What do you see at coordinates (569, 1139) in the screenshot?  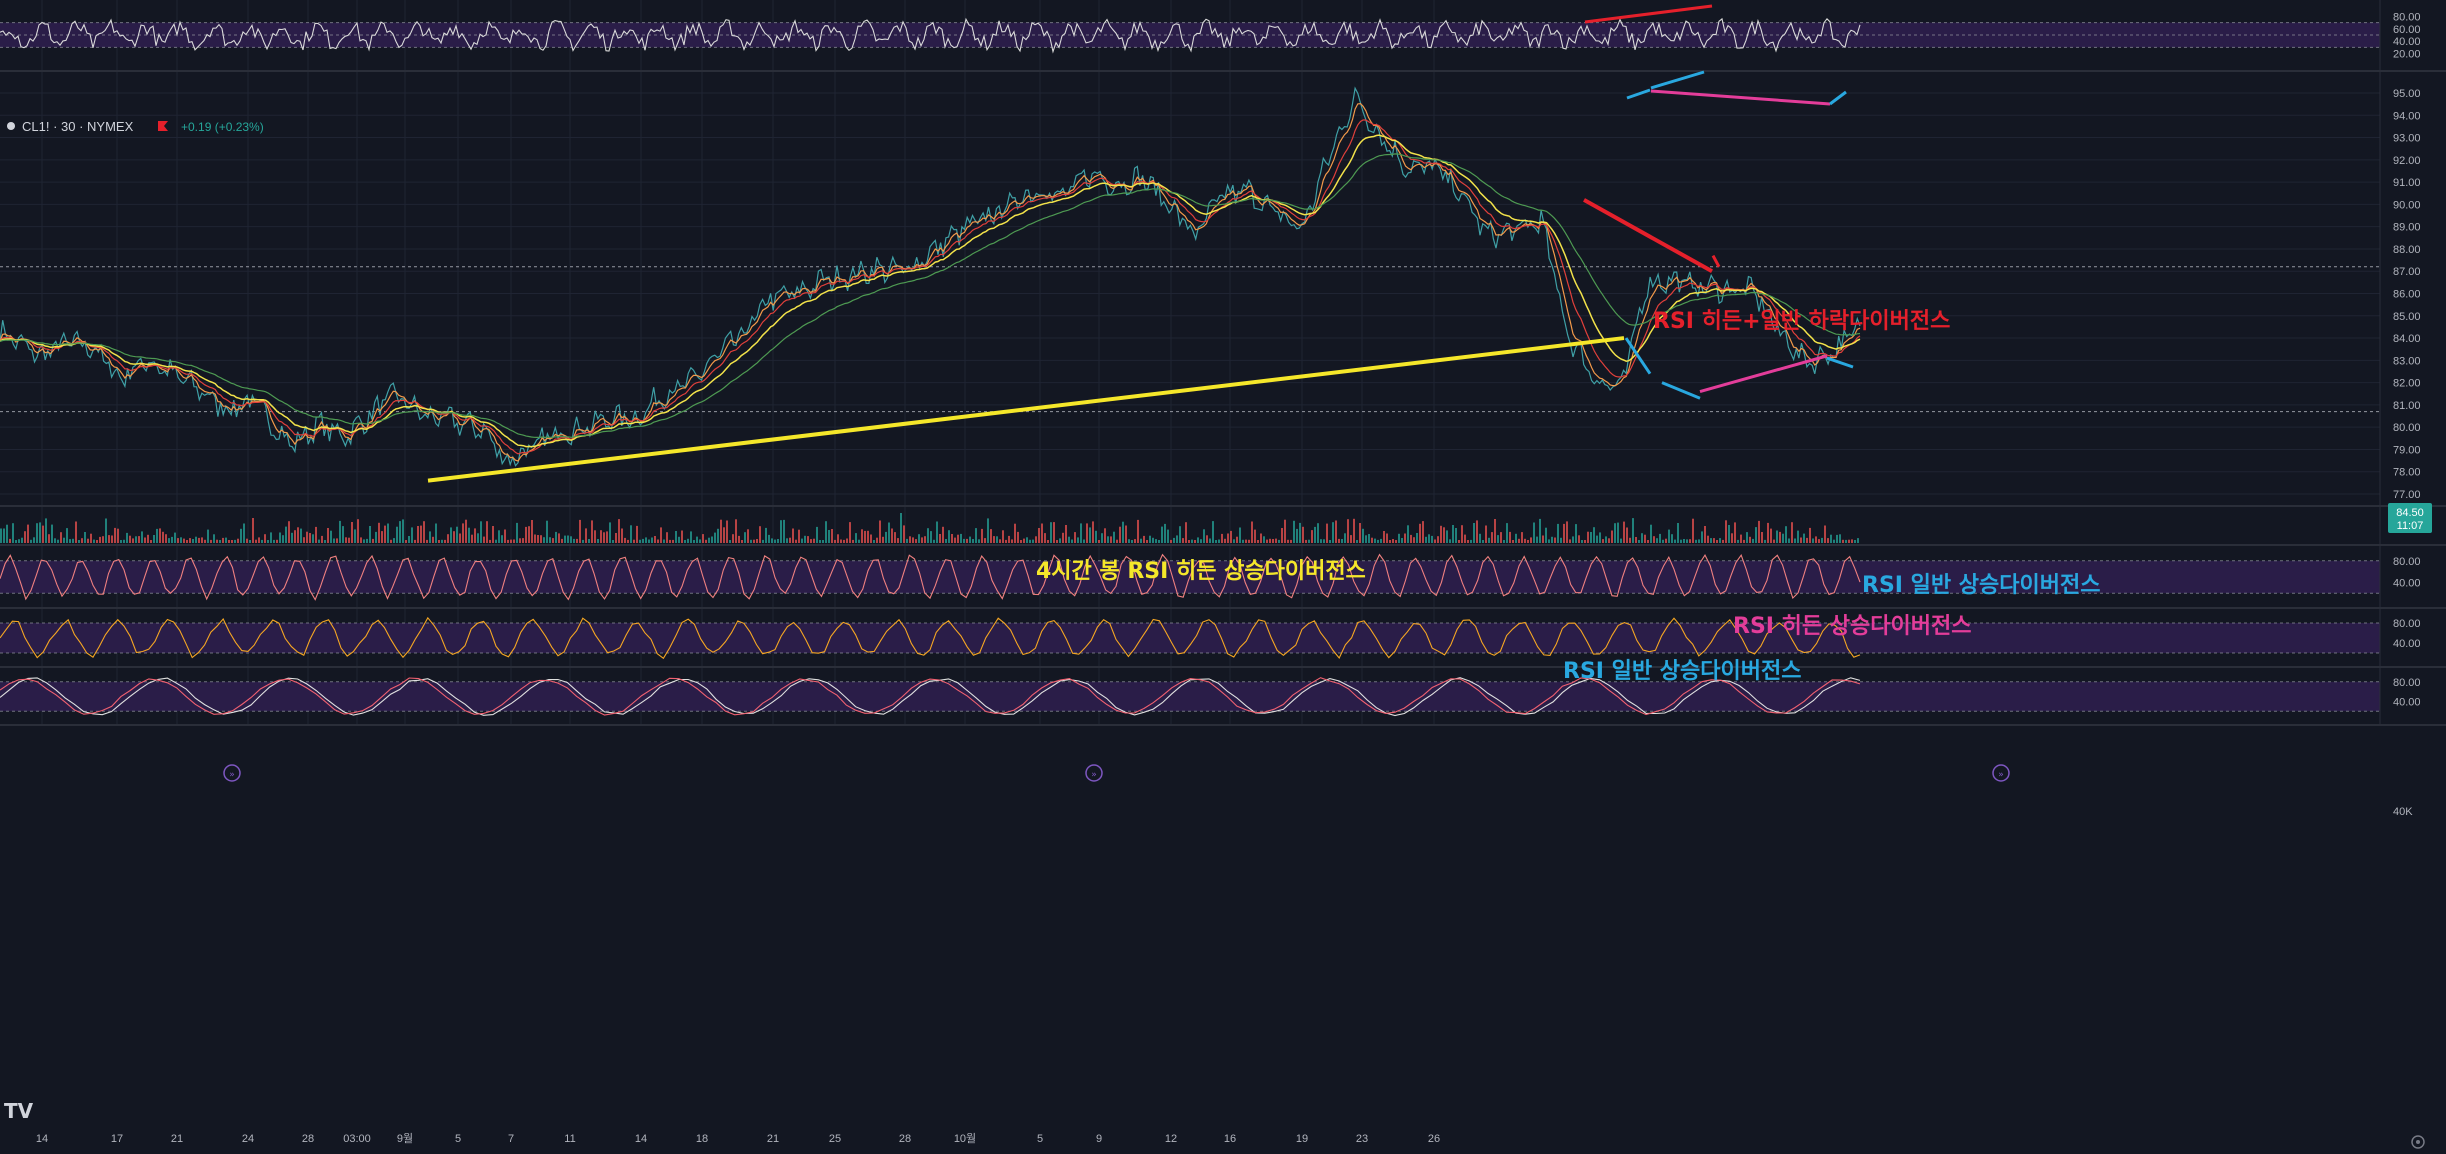 I see `x-tick-label: 11` at bounding box center [569, 1139].